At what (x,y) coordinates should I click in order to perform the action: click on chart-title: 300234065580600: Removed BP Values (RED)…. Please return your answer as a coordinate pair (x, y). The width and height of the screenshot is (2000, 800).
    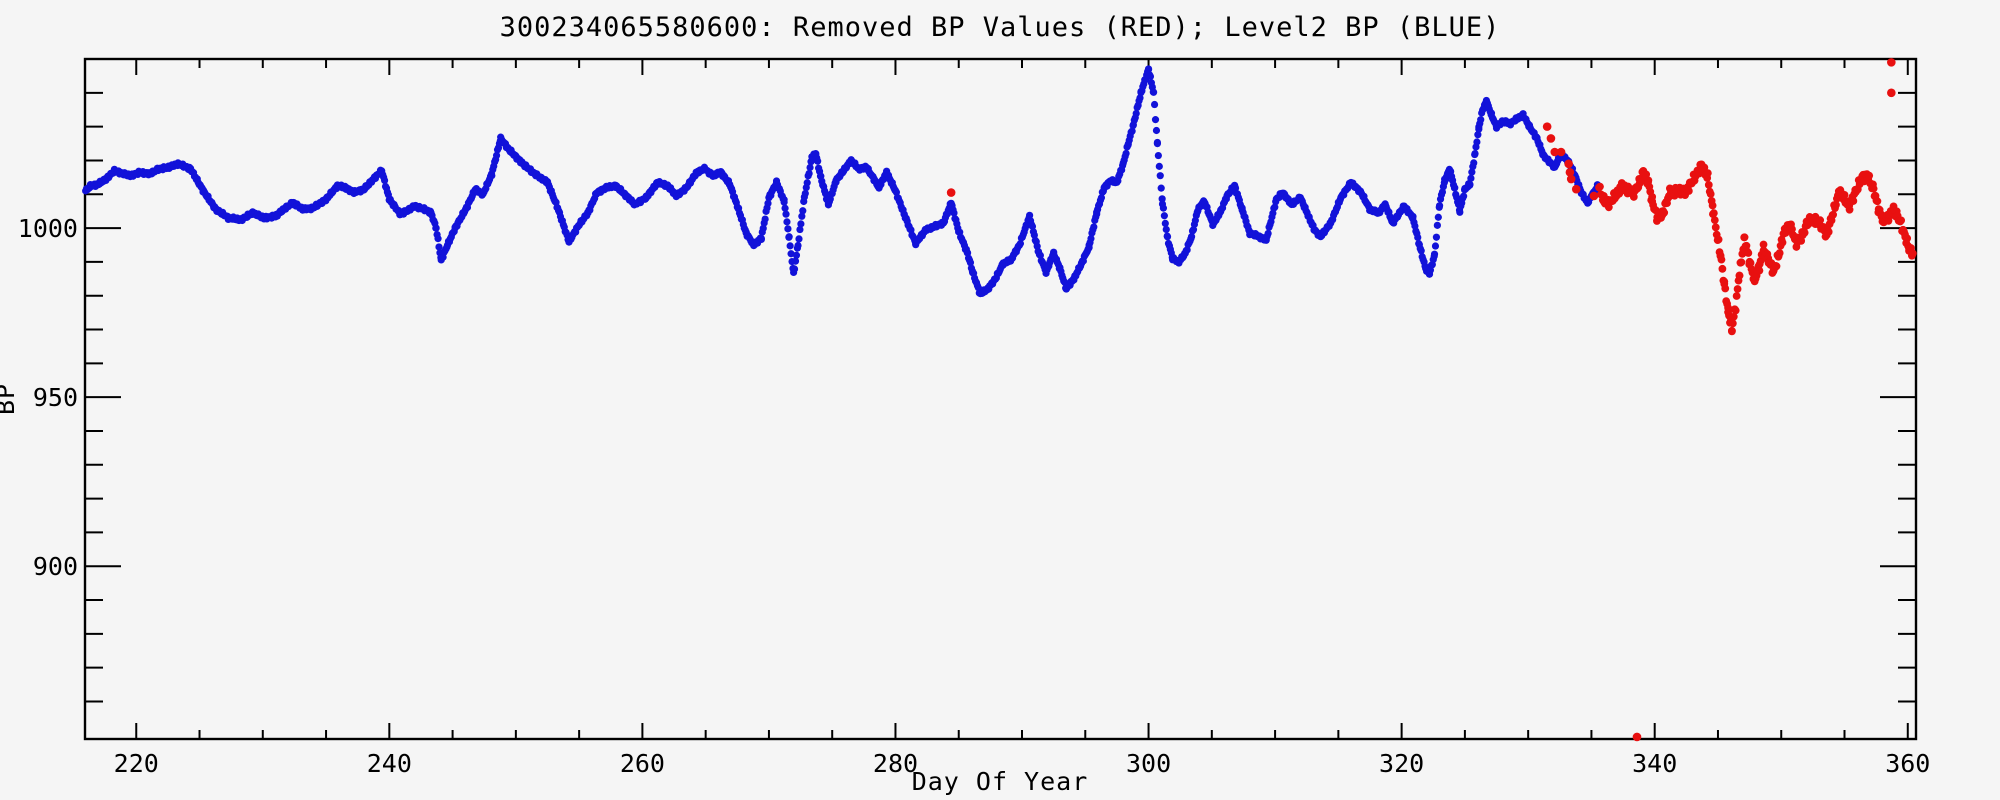
    Looking at the image, I should click on (1000, 27).